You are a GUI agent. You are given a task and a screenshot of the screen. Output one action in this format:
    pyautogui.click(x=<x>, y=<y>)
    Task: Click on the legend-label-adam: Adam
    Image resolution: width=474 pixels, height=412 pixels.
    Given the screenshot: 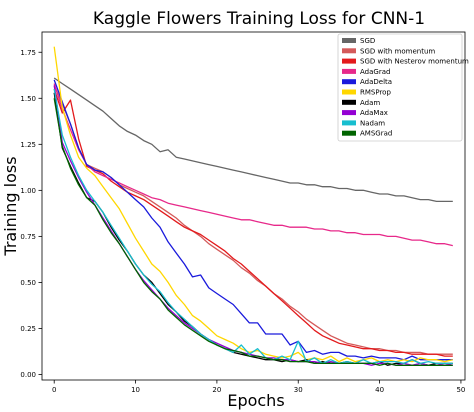 What is the action you would take?
    pyautogui.click(x=370, y=103)
    